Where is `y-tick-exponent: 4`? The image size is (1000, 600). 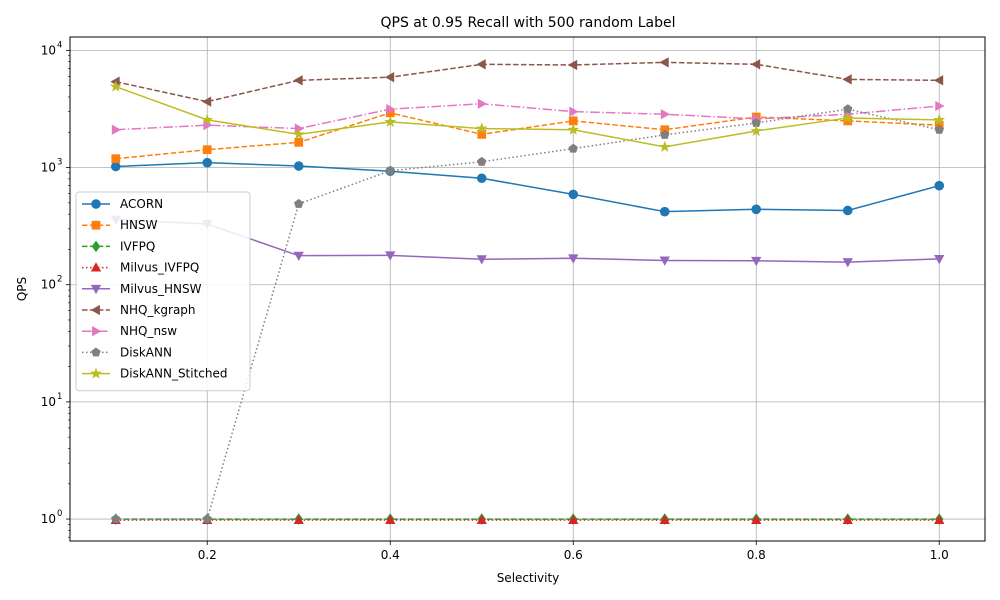
y-tick-exponent: 4 is located at coordinates (59, 45).